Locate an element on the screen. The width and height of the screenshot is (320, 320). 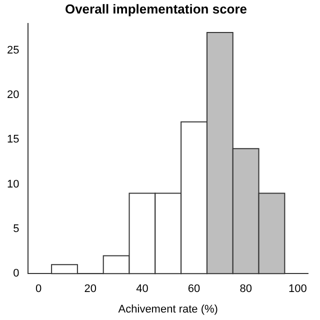
x-tick-label: 40 is located at coordinates (142, 289).